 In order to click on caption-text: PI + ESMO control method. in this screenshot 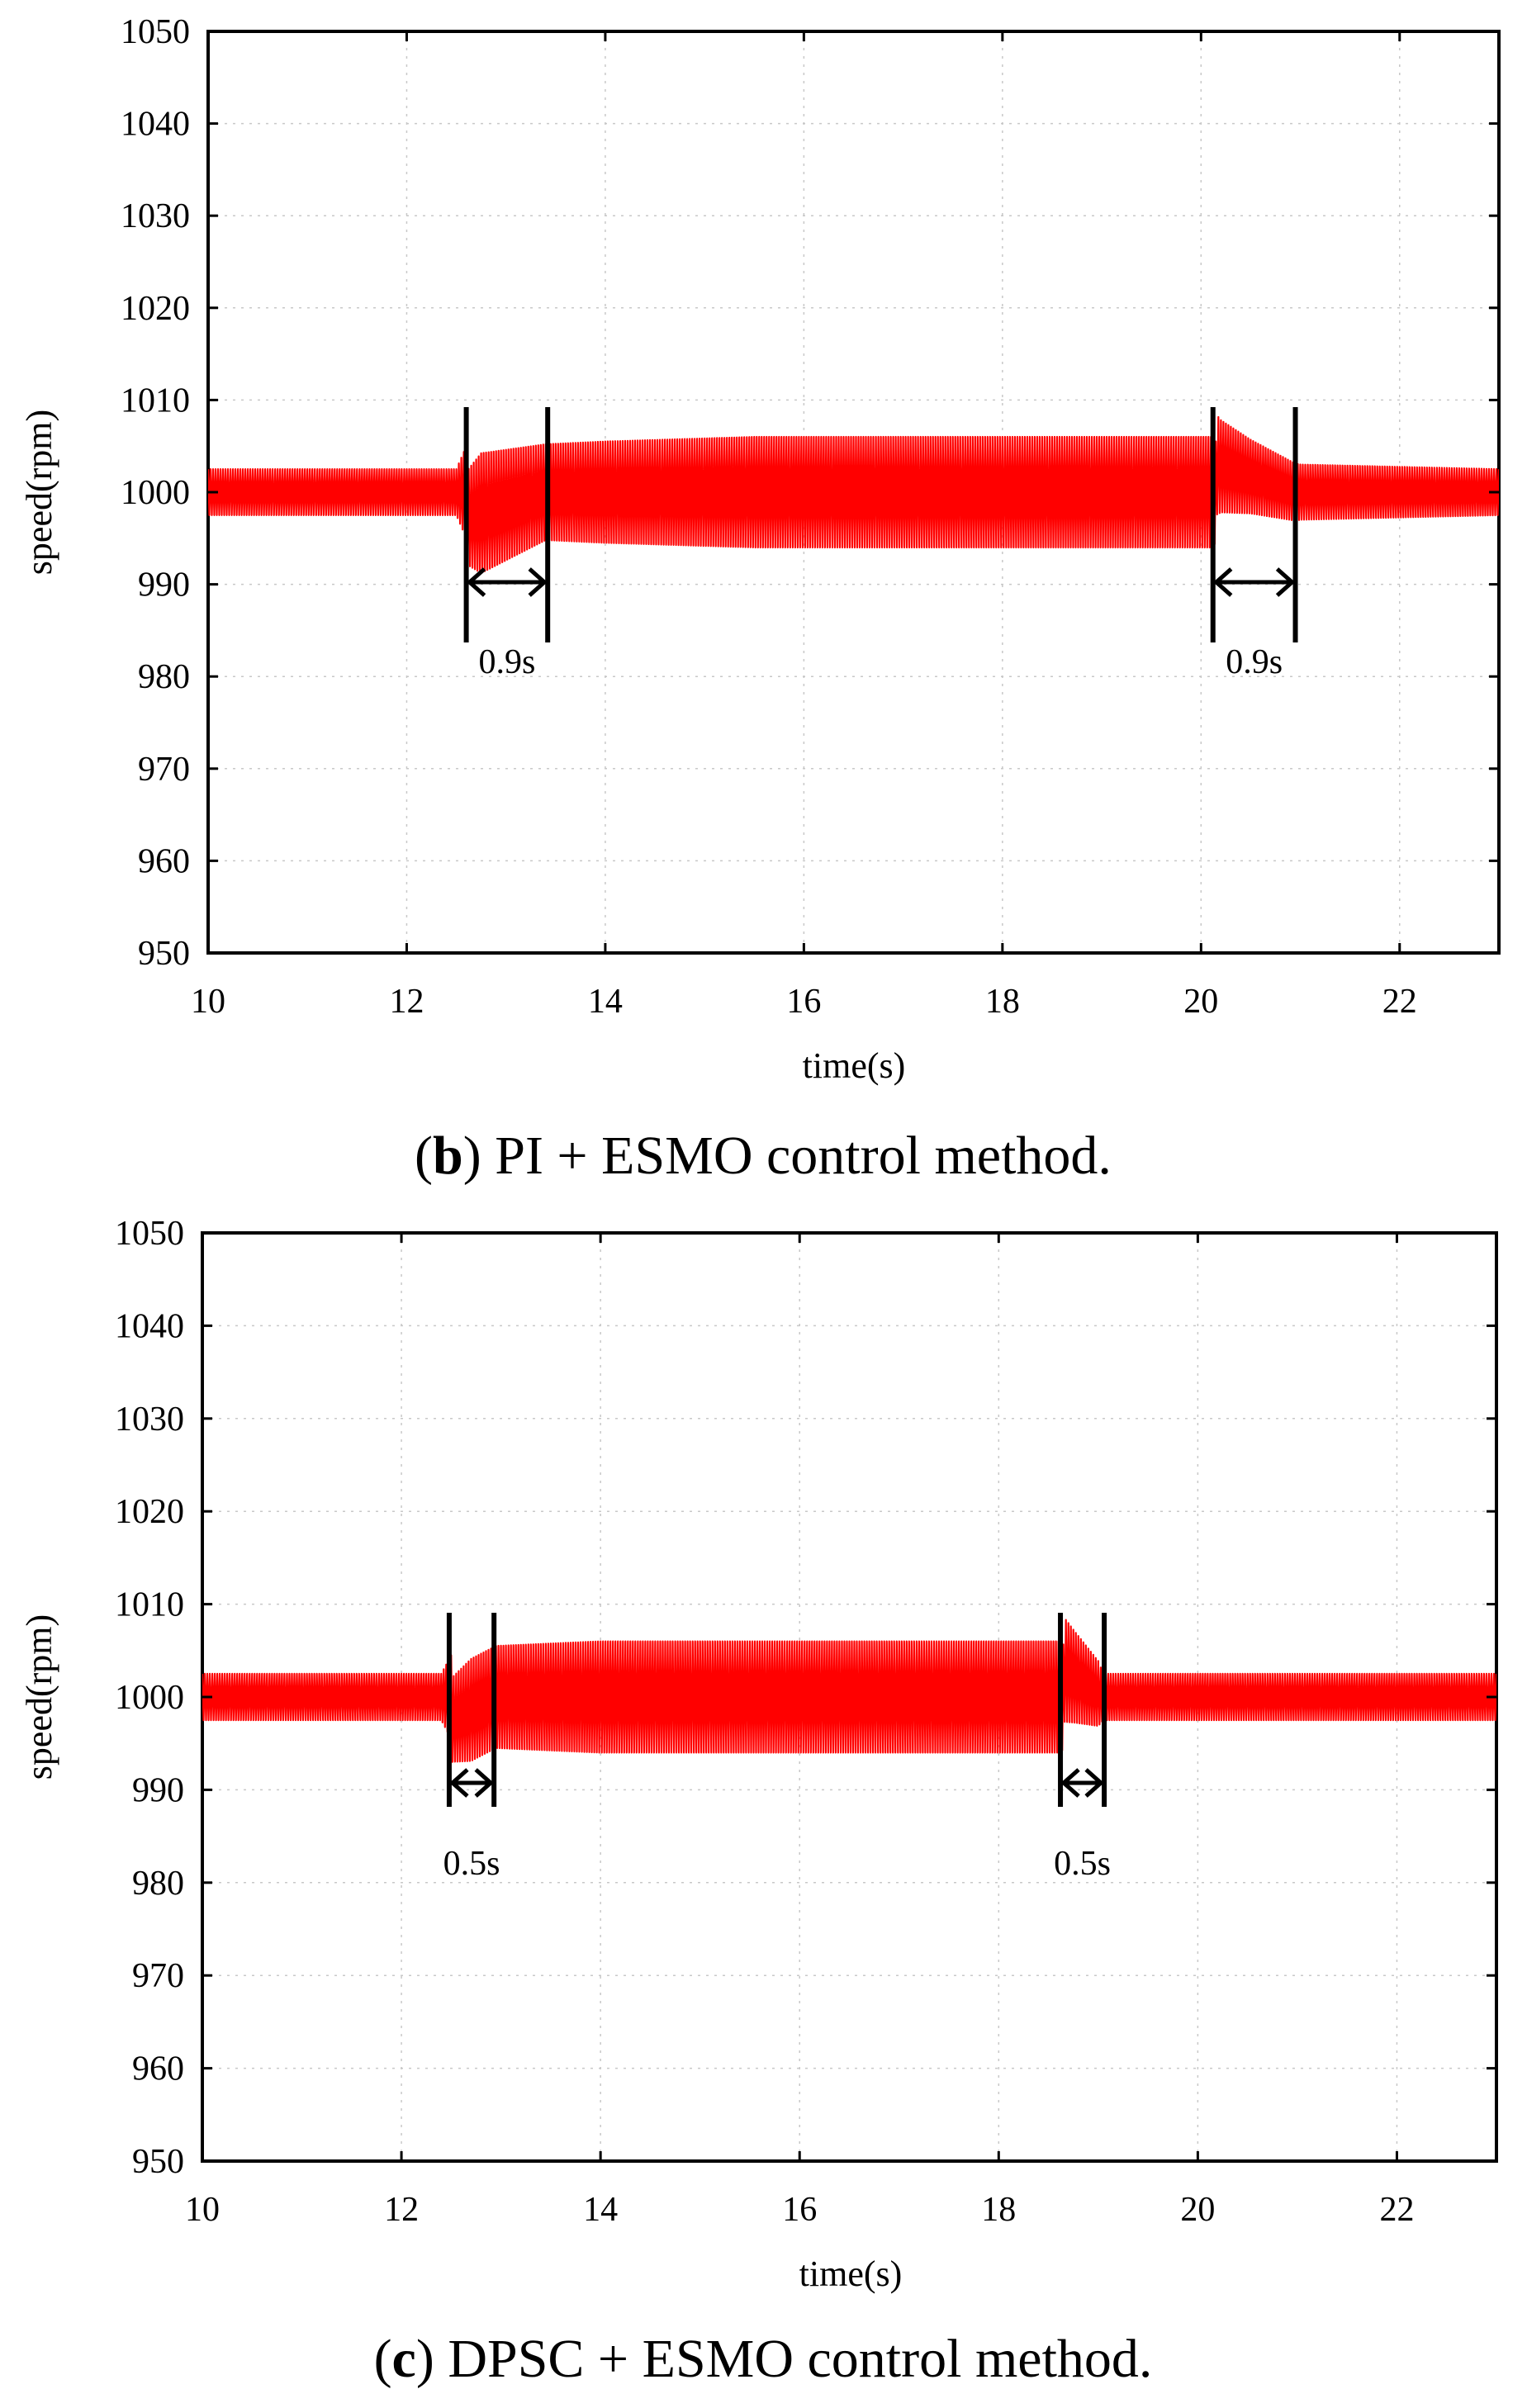, I will do `click(797, 1156)`.